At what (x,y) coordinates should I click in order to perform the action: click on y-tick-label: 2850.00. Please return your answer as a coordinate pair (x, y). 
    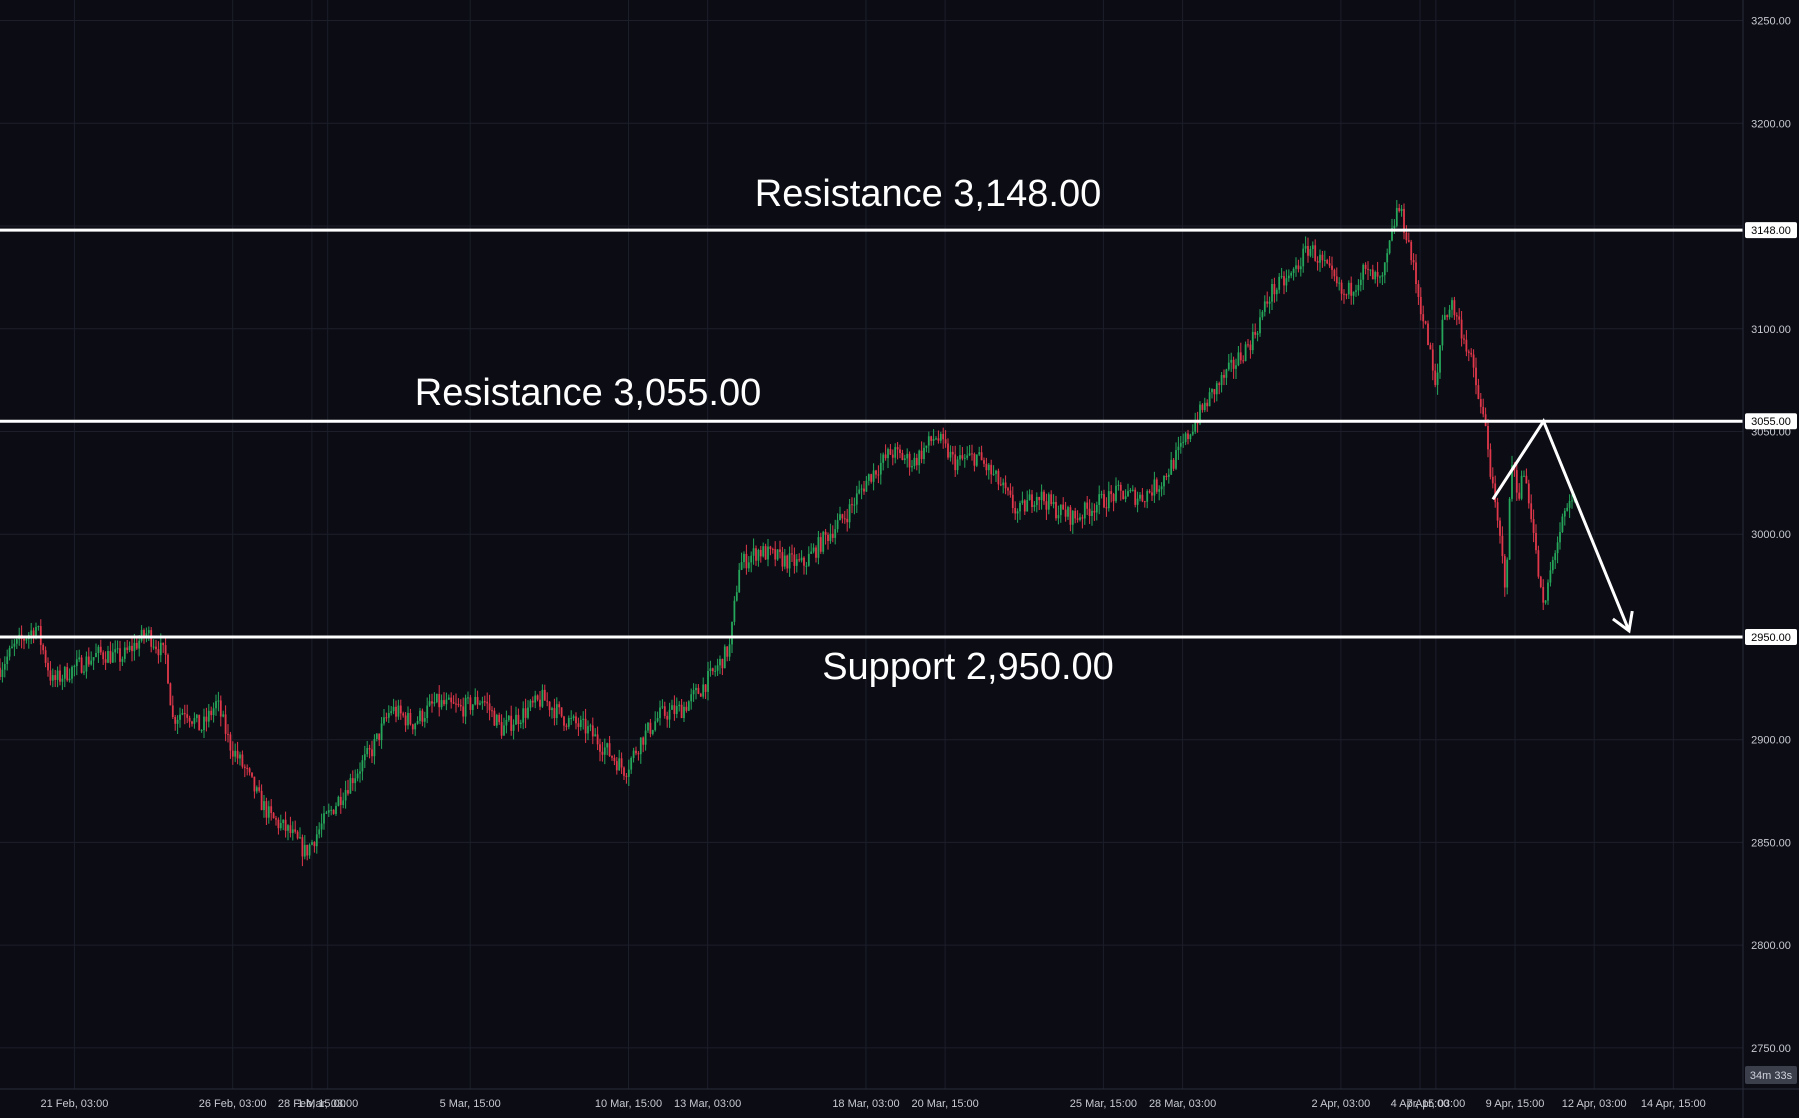
    Looking at the image, I should click on (1771, 843).